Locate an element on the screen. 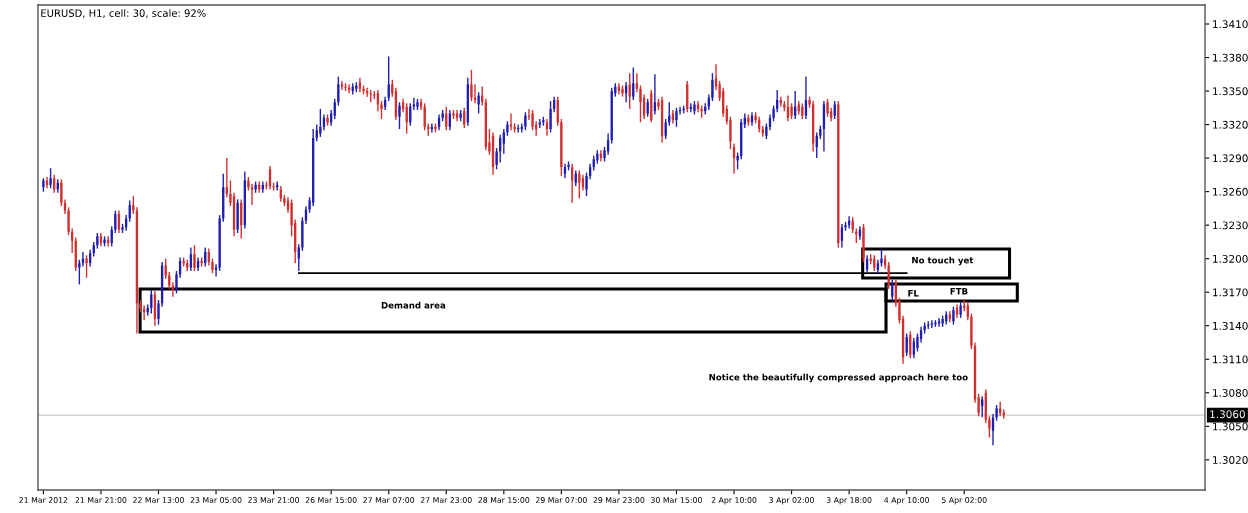 The image size is (1248, 513). y-tick-label: 1.3200 is located at coordinates (1230, 258).